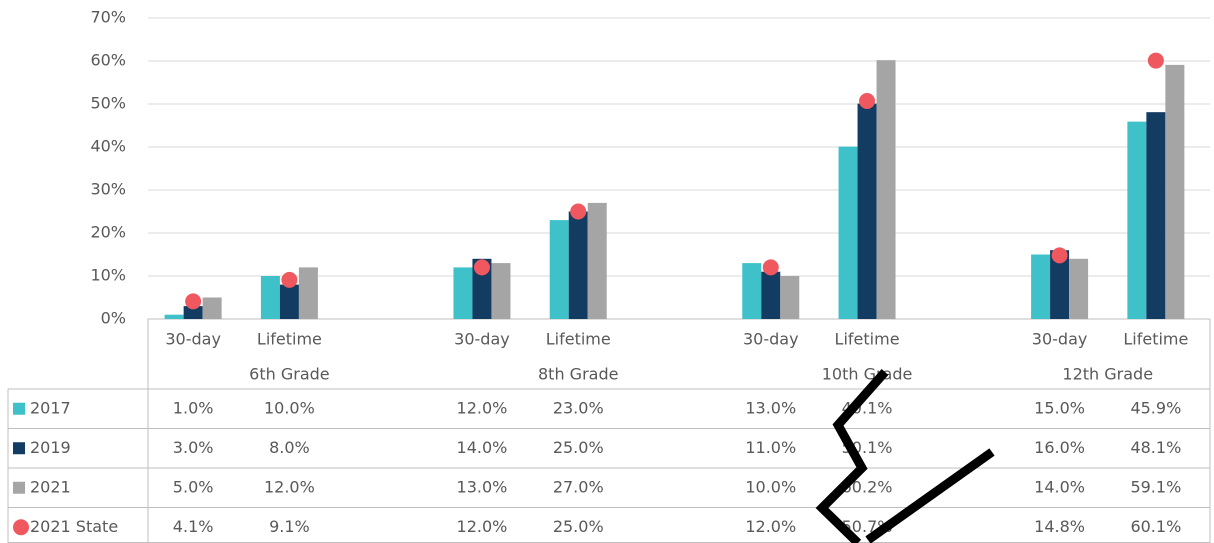 The height and width of the screenshot is (543, 1214). Describe the element at coordinates (193, 526) in the screenshot. I see `table-value: 4.1%` at that location.